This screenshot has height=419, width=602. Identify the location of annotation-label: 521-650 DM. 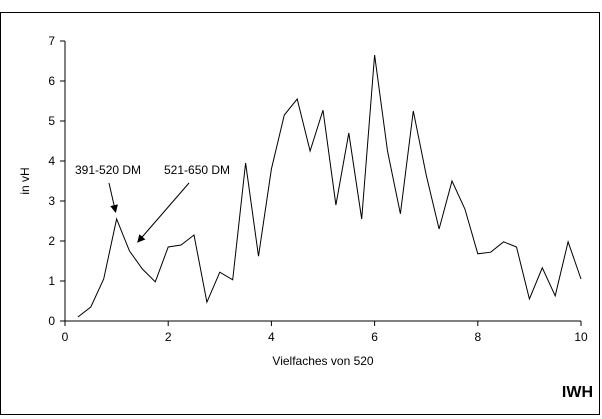
(197, 170).